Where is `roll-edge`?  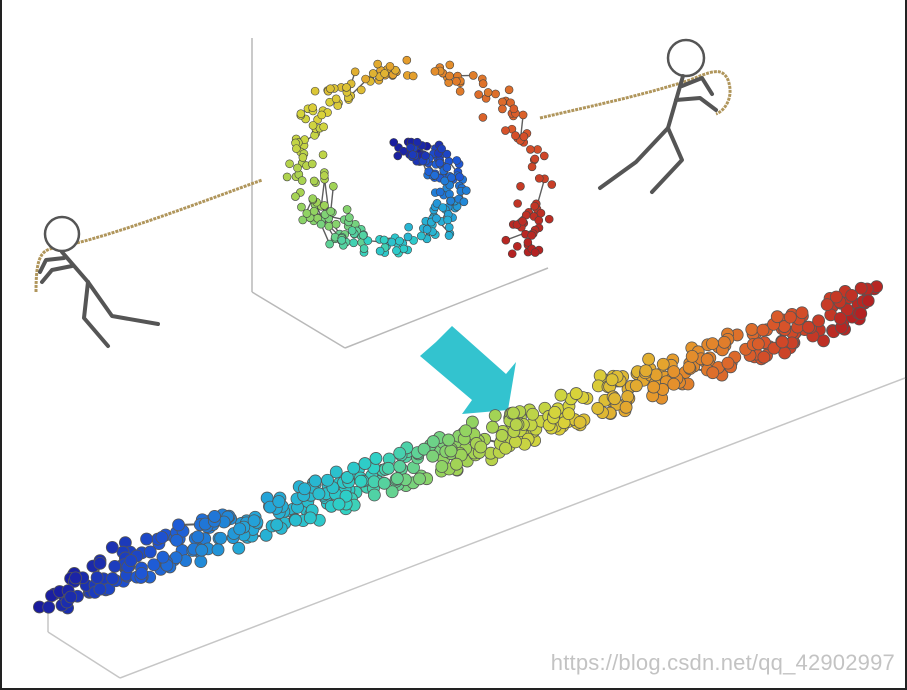 roll-edge is located at coordinates (323, 193).